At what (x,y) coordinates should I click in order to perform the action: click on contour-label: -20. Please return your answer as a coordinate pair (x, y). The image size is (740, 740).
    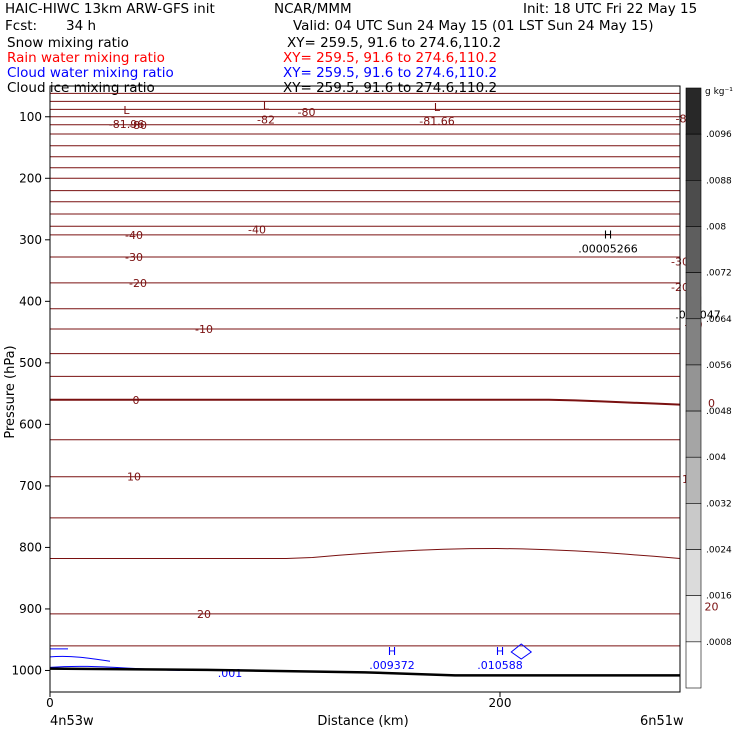
    Looking at the image, I should click on (138, 283).